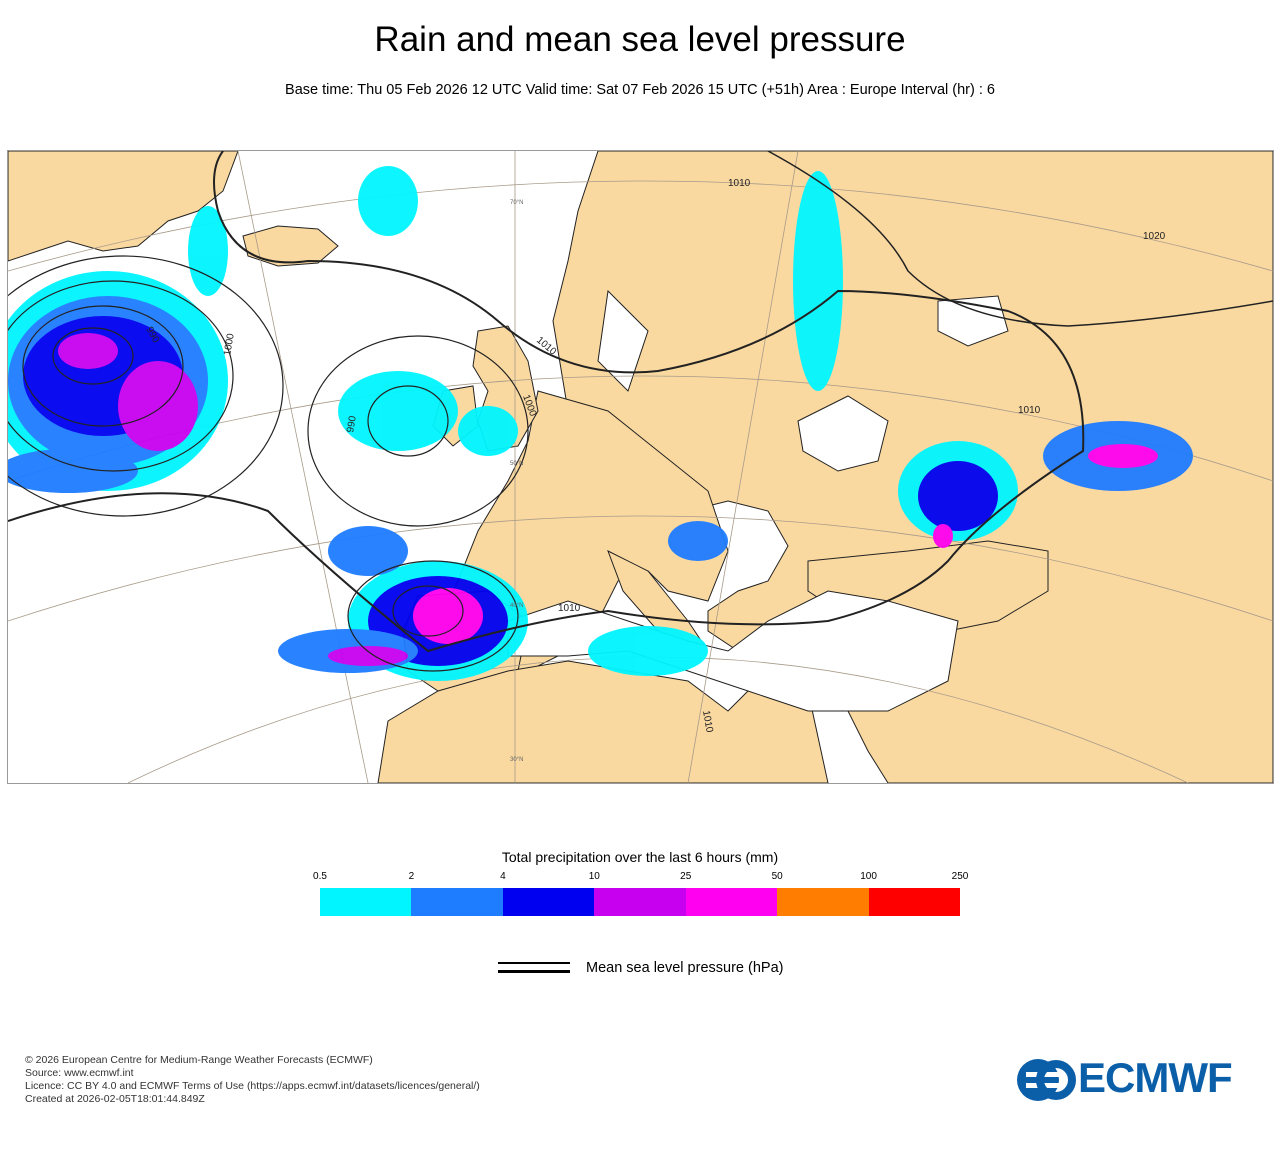  Describe the element at coordinates (843, 433) in the screenshot. I see `sea-black` at that location.